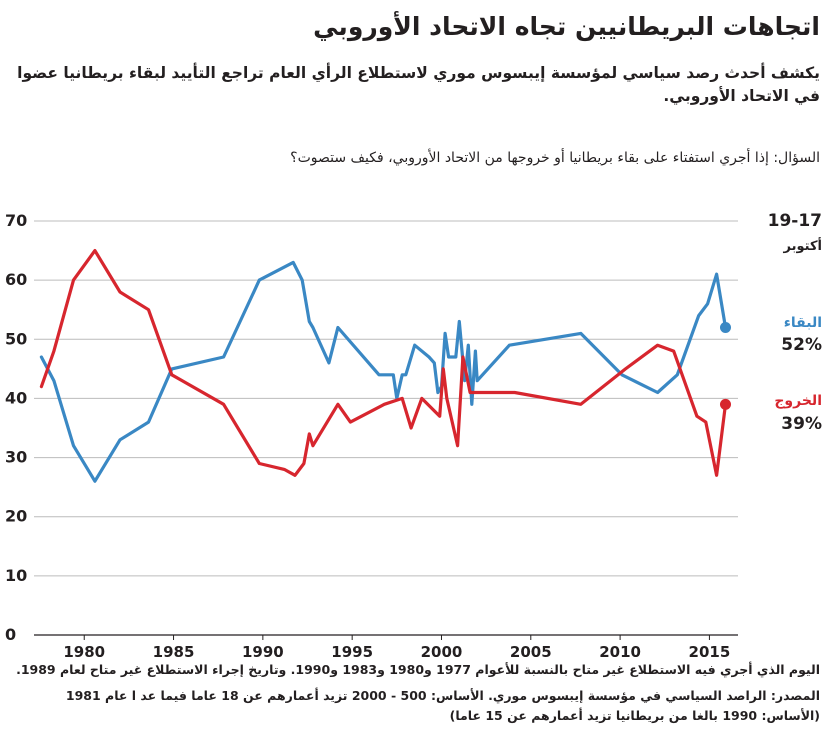 This screenshot has height=735, width=830. Describe the element at coordinates (16, 427) in the screenshot. I see `y-axis-ticks: 0 10 20 30 40 50 60 70` at that location.